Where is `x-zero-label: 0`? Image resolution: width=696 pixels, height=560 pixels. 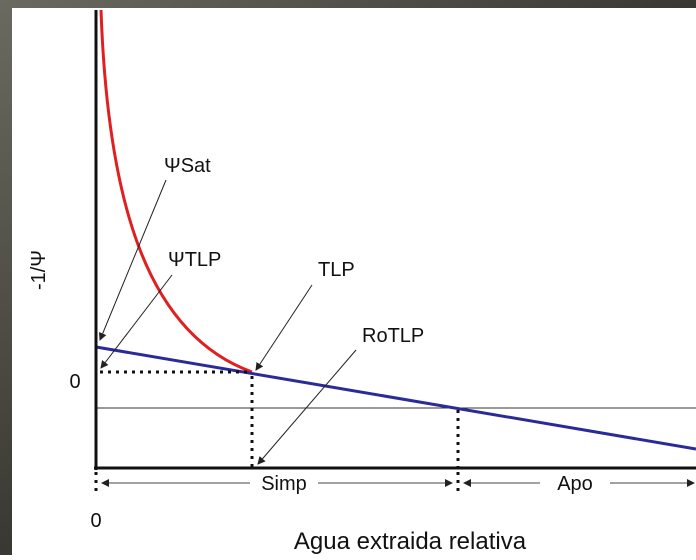
x-zero-label: 0 is located at coordinates (95, 521).